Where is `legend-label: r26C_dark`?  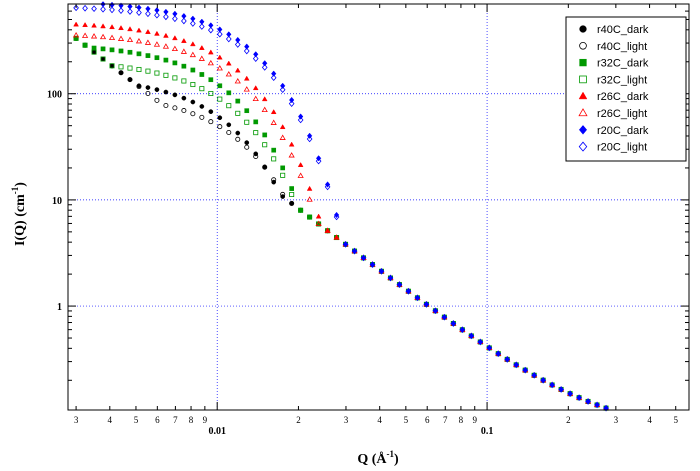
legend-label: r26C_dark is located at coordinates (623, 97).